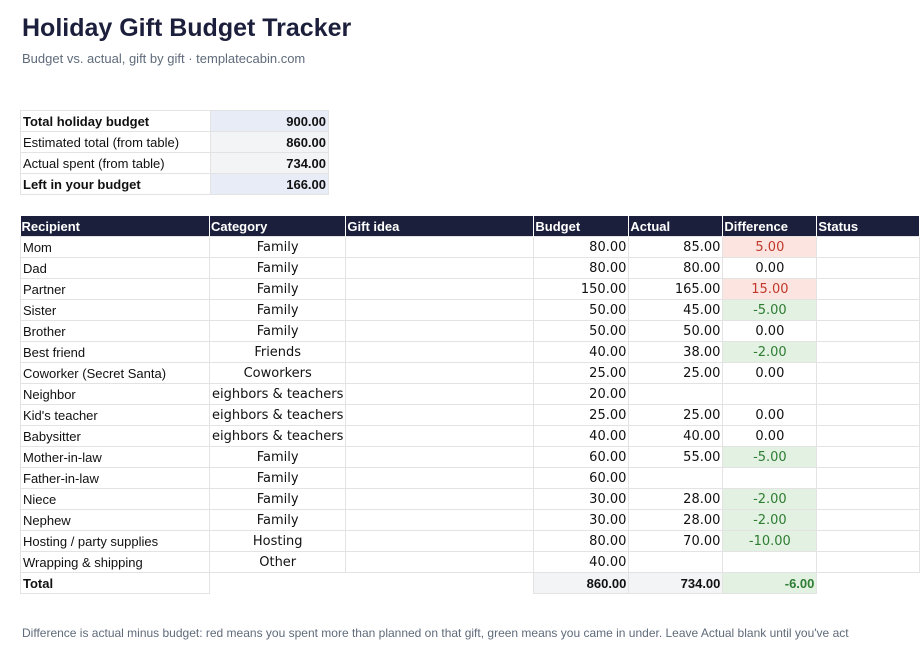 The width and height of the screenshot is (922, 660). I want to click on recipient-cell: Partner, so click(115, 289).